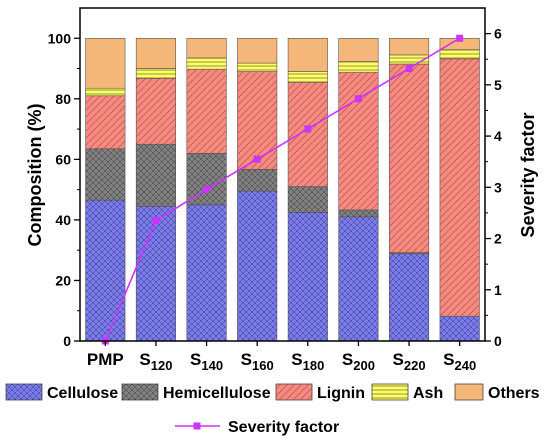  Describe the element at coordinates (156, 111) in the screenshot. I see `bar-pattern-lignin-s120` at that location.